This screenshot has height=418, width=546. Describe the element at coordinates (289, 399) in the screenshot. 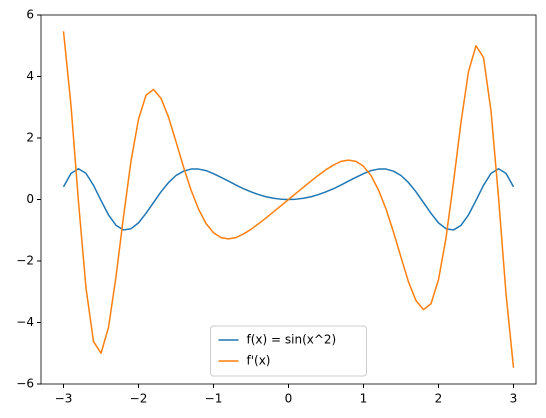

I see `x-tick-label: 0` at that location.